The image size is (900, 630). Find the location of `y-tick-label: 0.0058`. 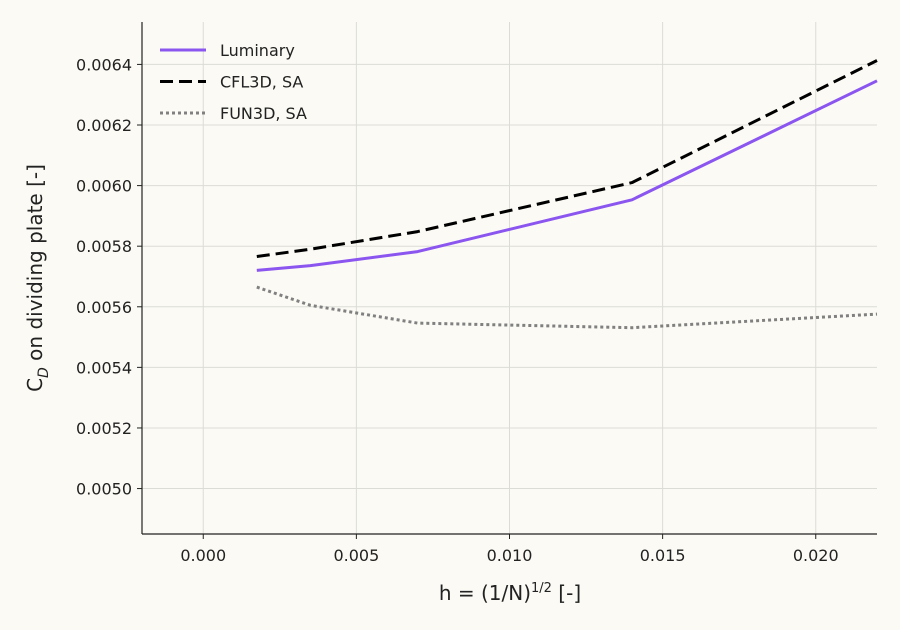

y-tick-label: 0.0058 is located at coordinates (104, 246).